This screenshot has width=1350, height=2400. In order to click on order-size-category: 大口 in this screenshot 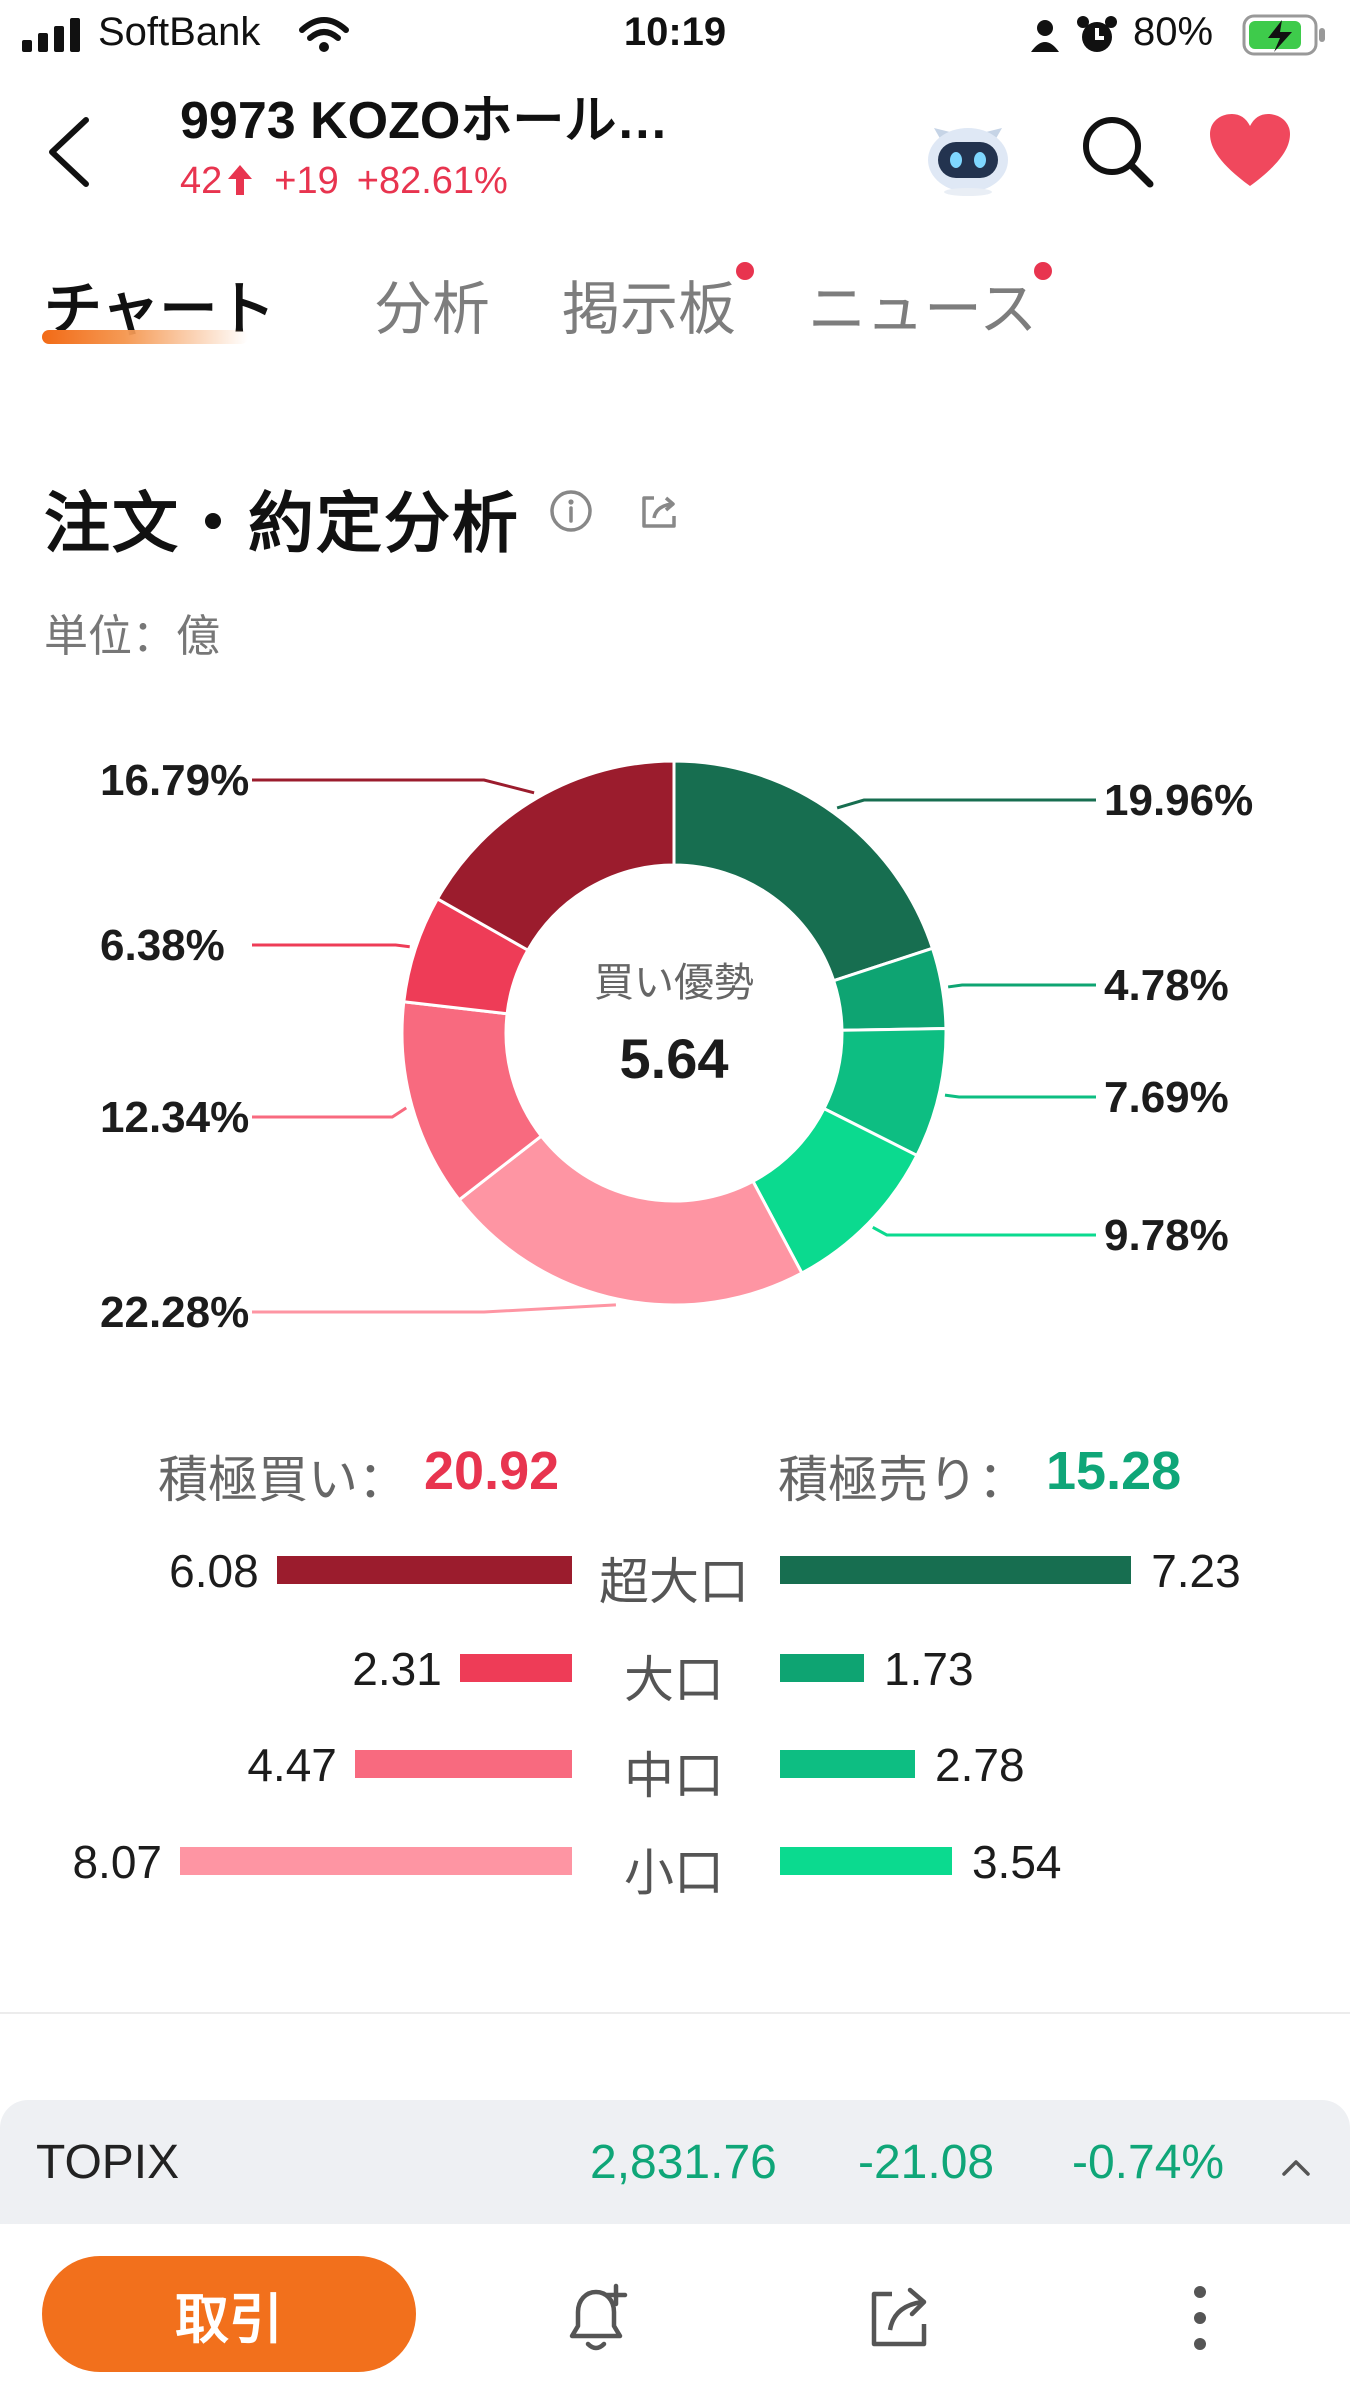, I will do `click(674, 1680)`.